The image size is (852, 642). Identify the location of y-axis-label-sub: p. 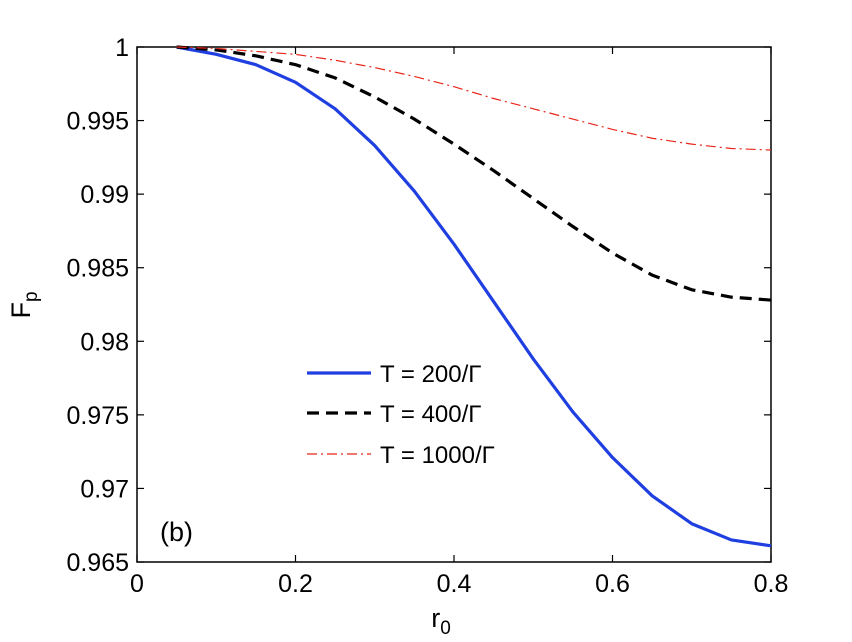
(31, 296).